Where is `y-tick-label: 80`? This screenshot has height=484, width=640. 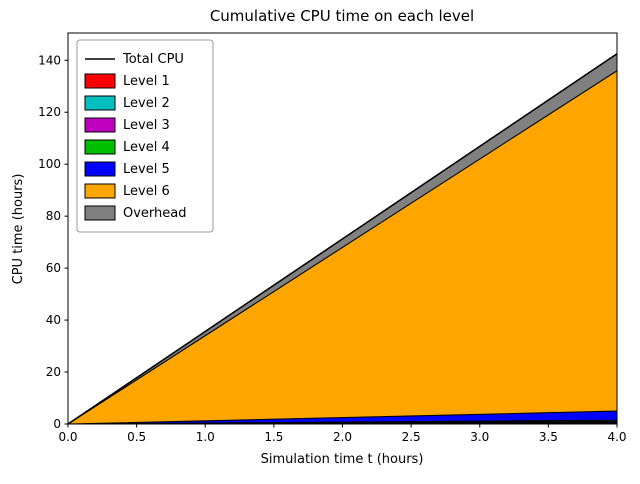 y-tick-label: 80 is located at coordinates (53, 216).